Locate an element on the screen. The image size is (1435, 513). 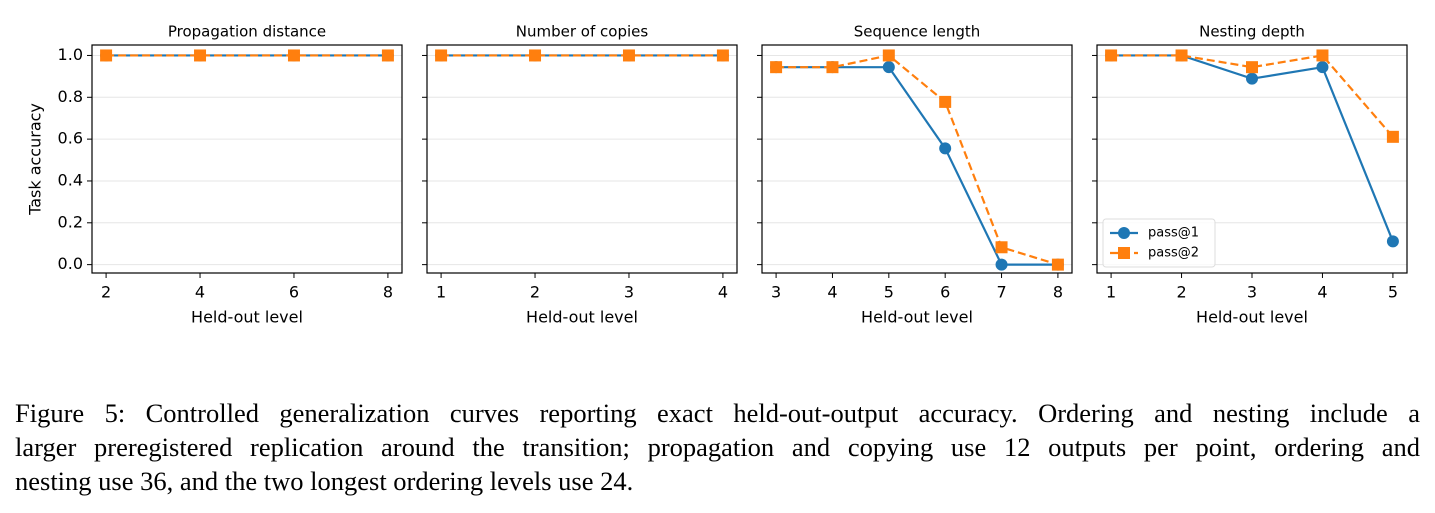
panel-title: Sequence length is located at coordinates (917, 32).